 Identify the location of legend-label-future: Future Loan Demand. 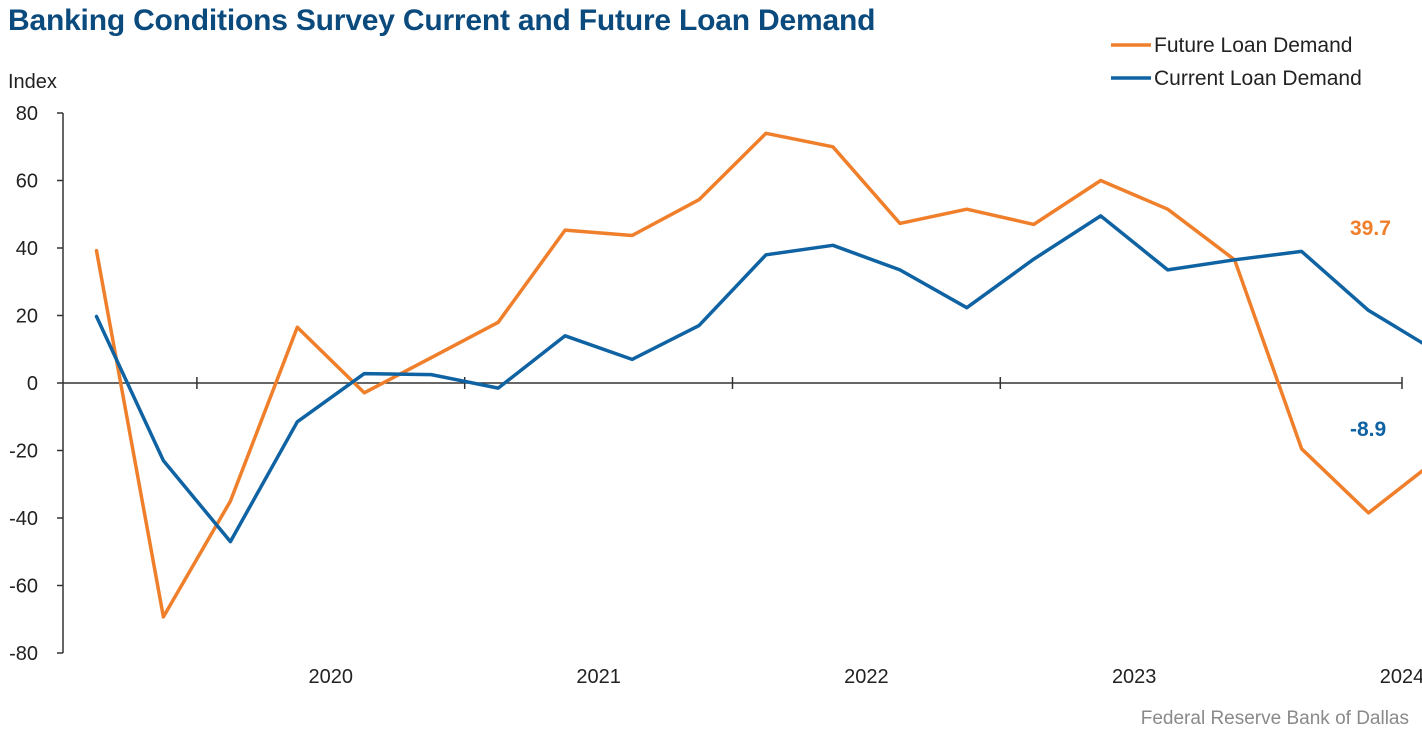
(1253, 45).